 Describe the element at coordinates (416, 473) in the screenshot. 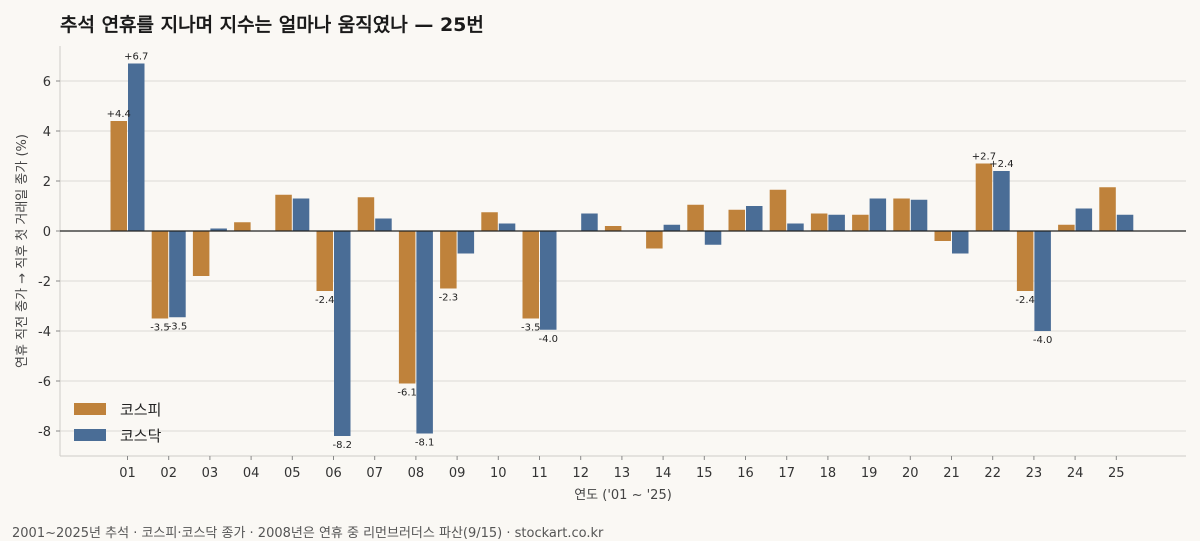

I see `x-tick-label: 08` at that location.